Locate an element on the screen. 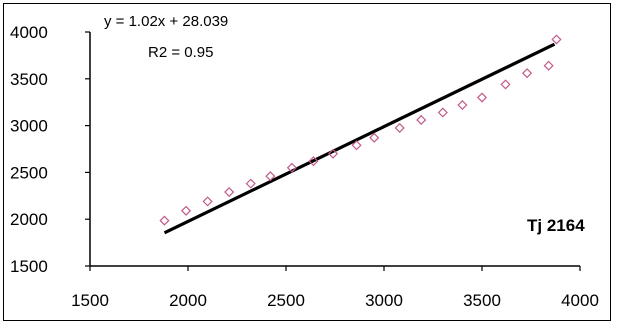  x-tick-label: 3000 is located at coordinates (384, 300).